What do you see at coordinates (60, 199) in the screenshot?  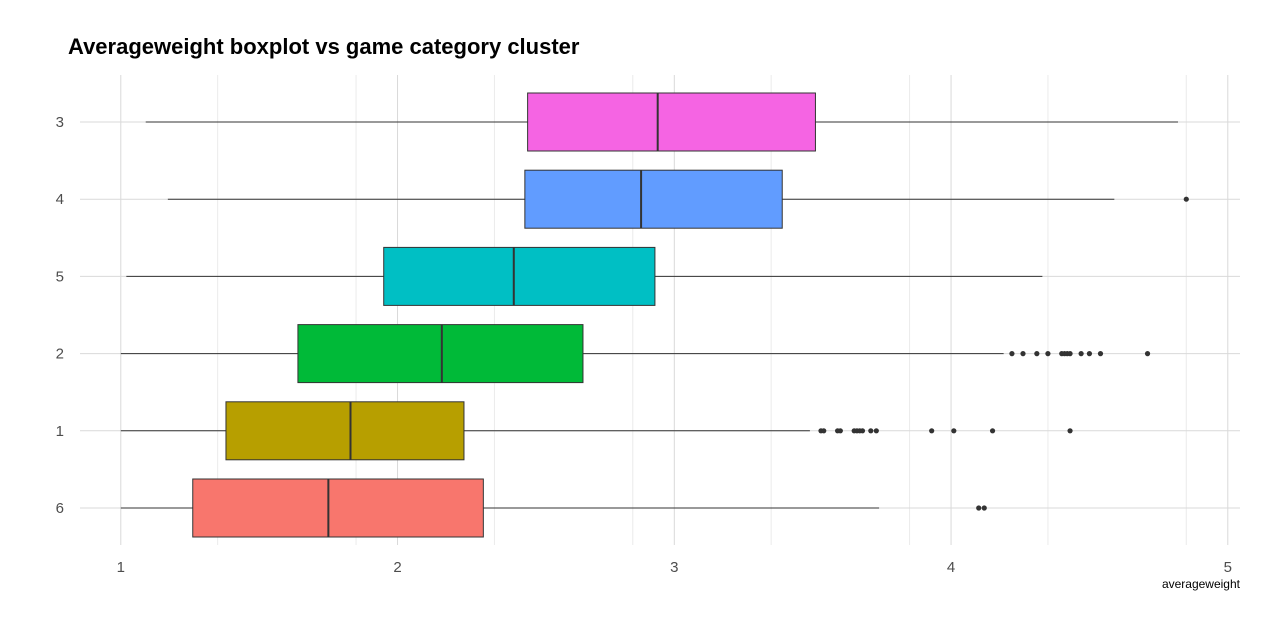 I see `y-tick-label: 4` at bounding box center [60, 199].